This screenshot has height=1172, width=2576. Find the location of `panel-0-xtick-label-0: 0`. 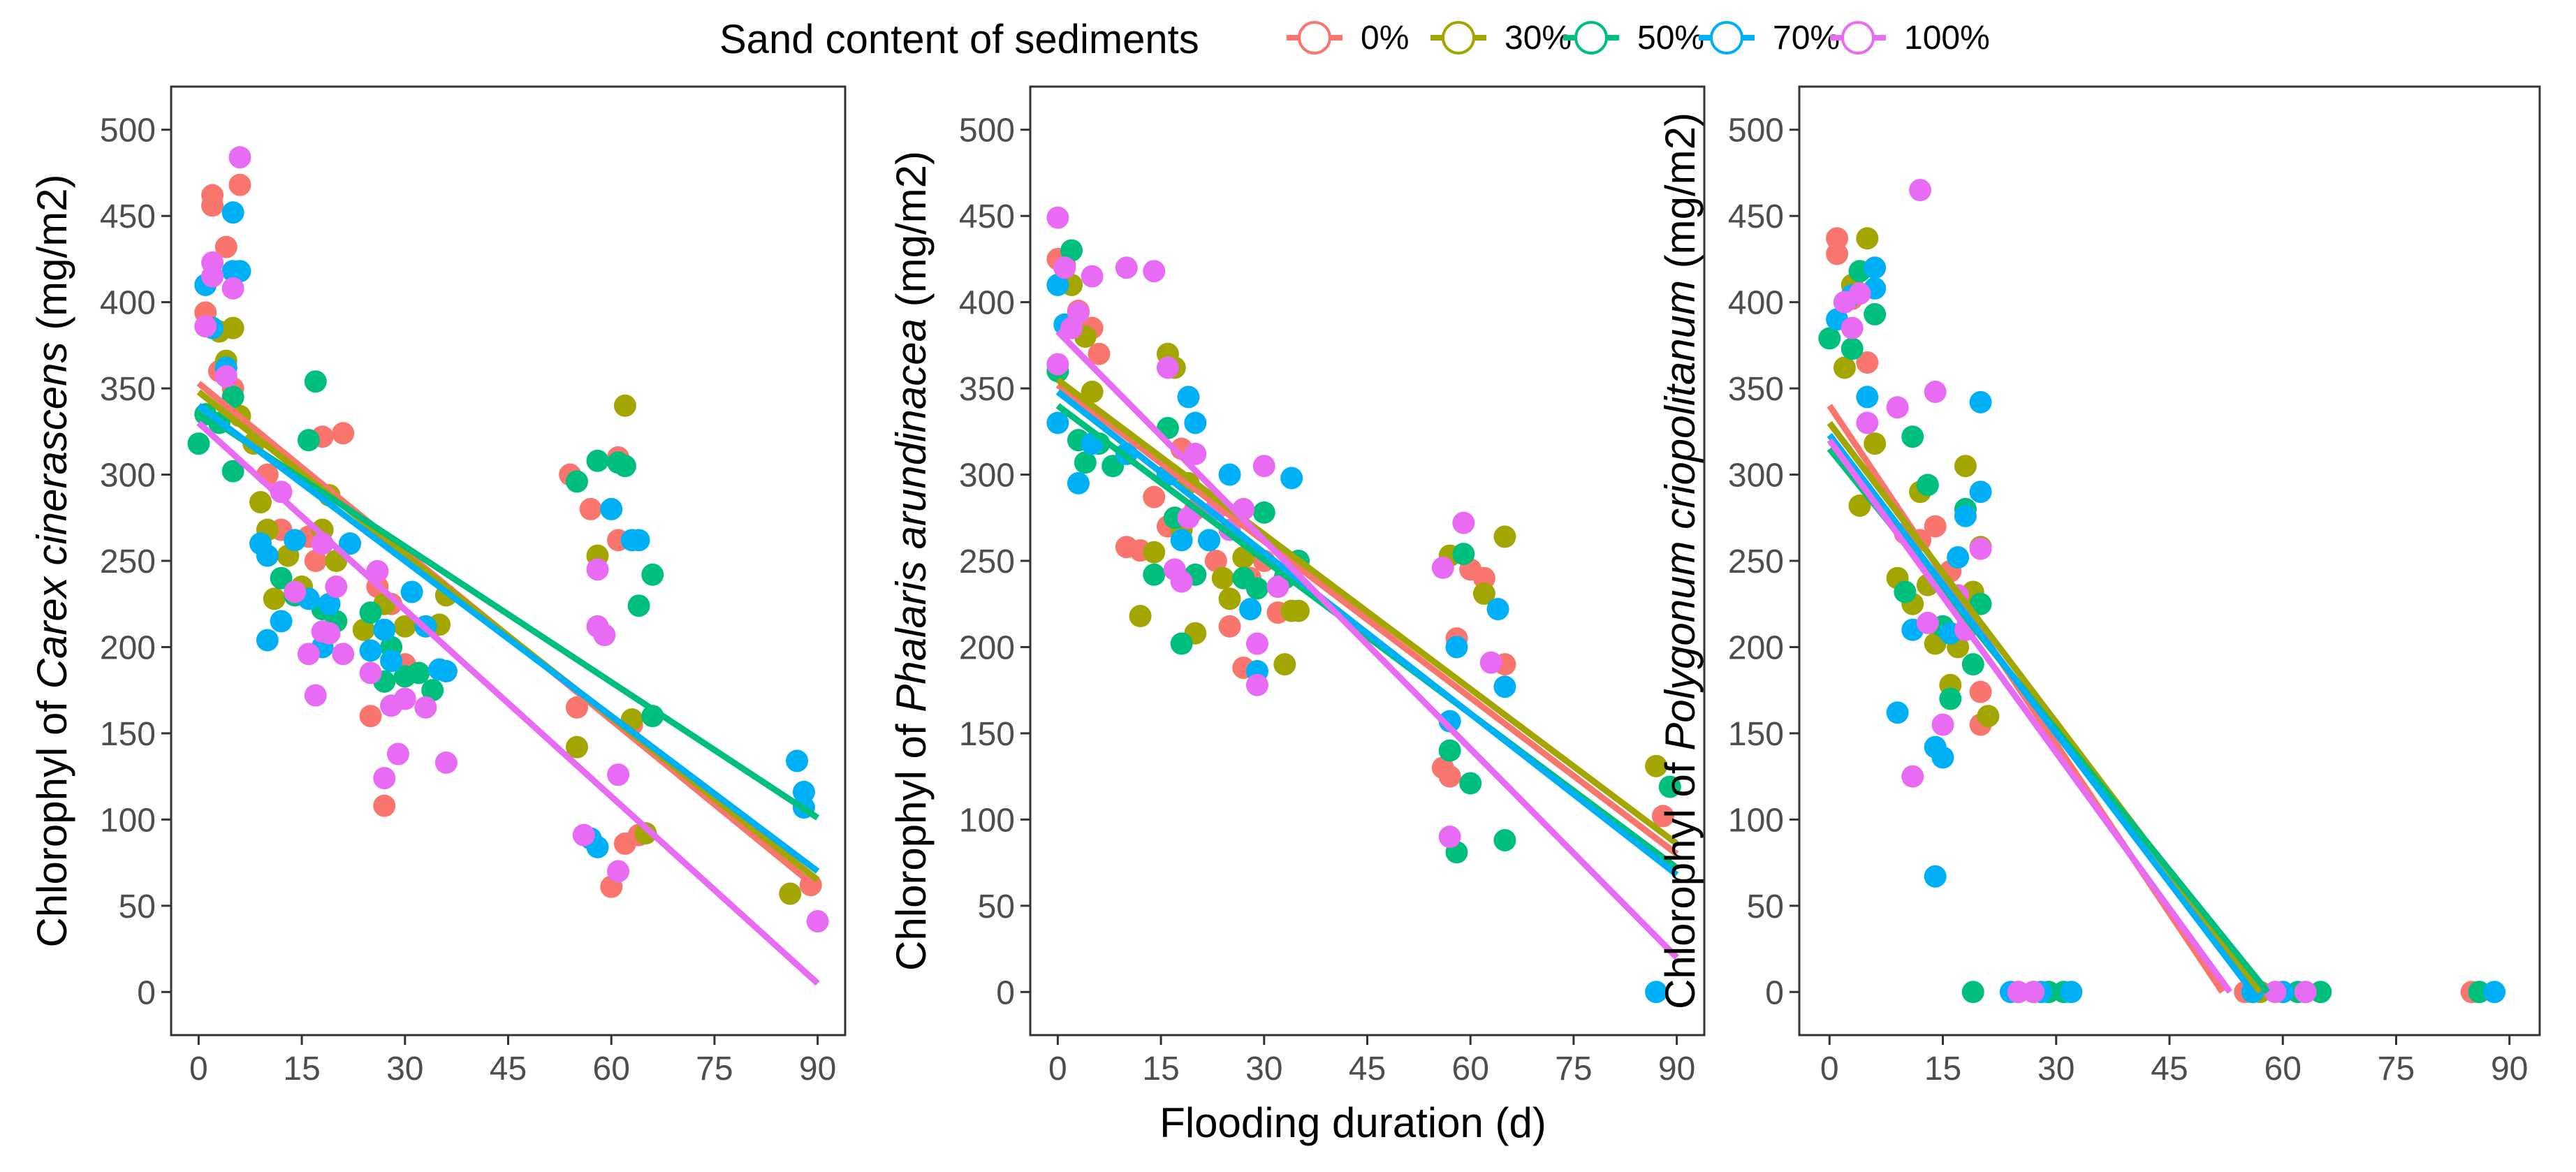

panel-0-xtick-label-0: 0 is located at coordinates (199, 1068).